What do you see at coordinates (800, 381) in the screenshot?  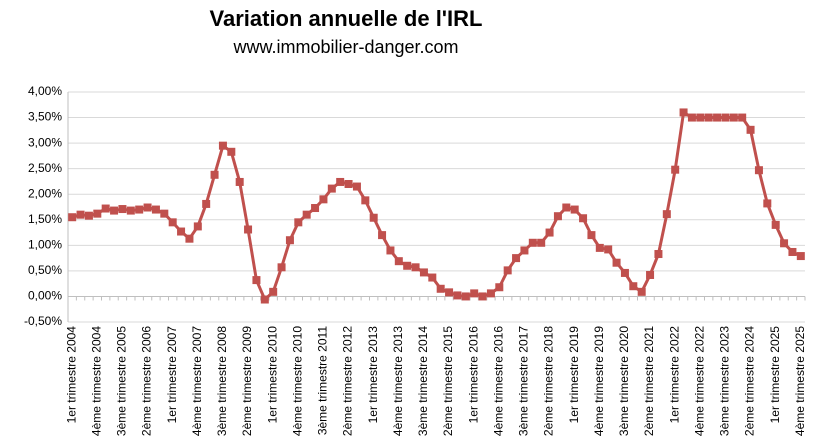 I see `x-tick-label: 4ème trimestre 2025` at bounding box center [800, 381].